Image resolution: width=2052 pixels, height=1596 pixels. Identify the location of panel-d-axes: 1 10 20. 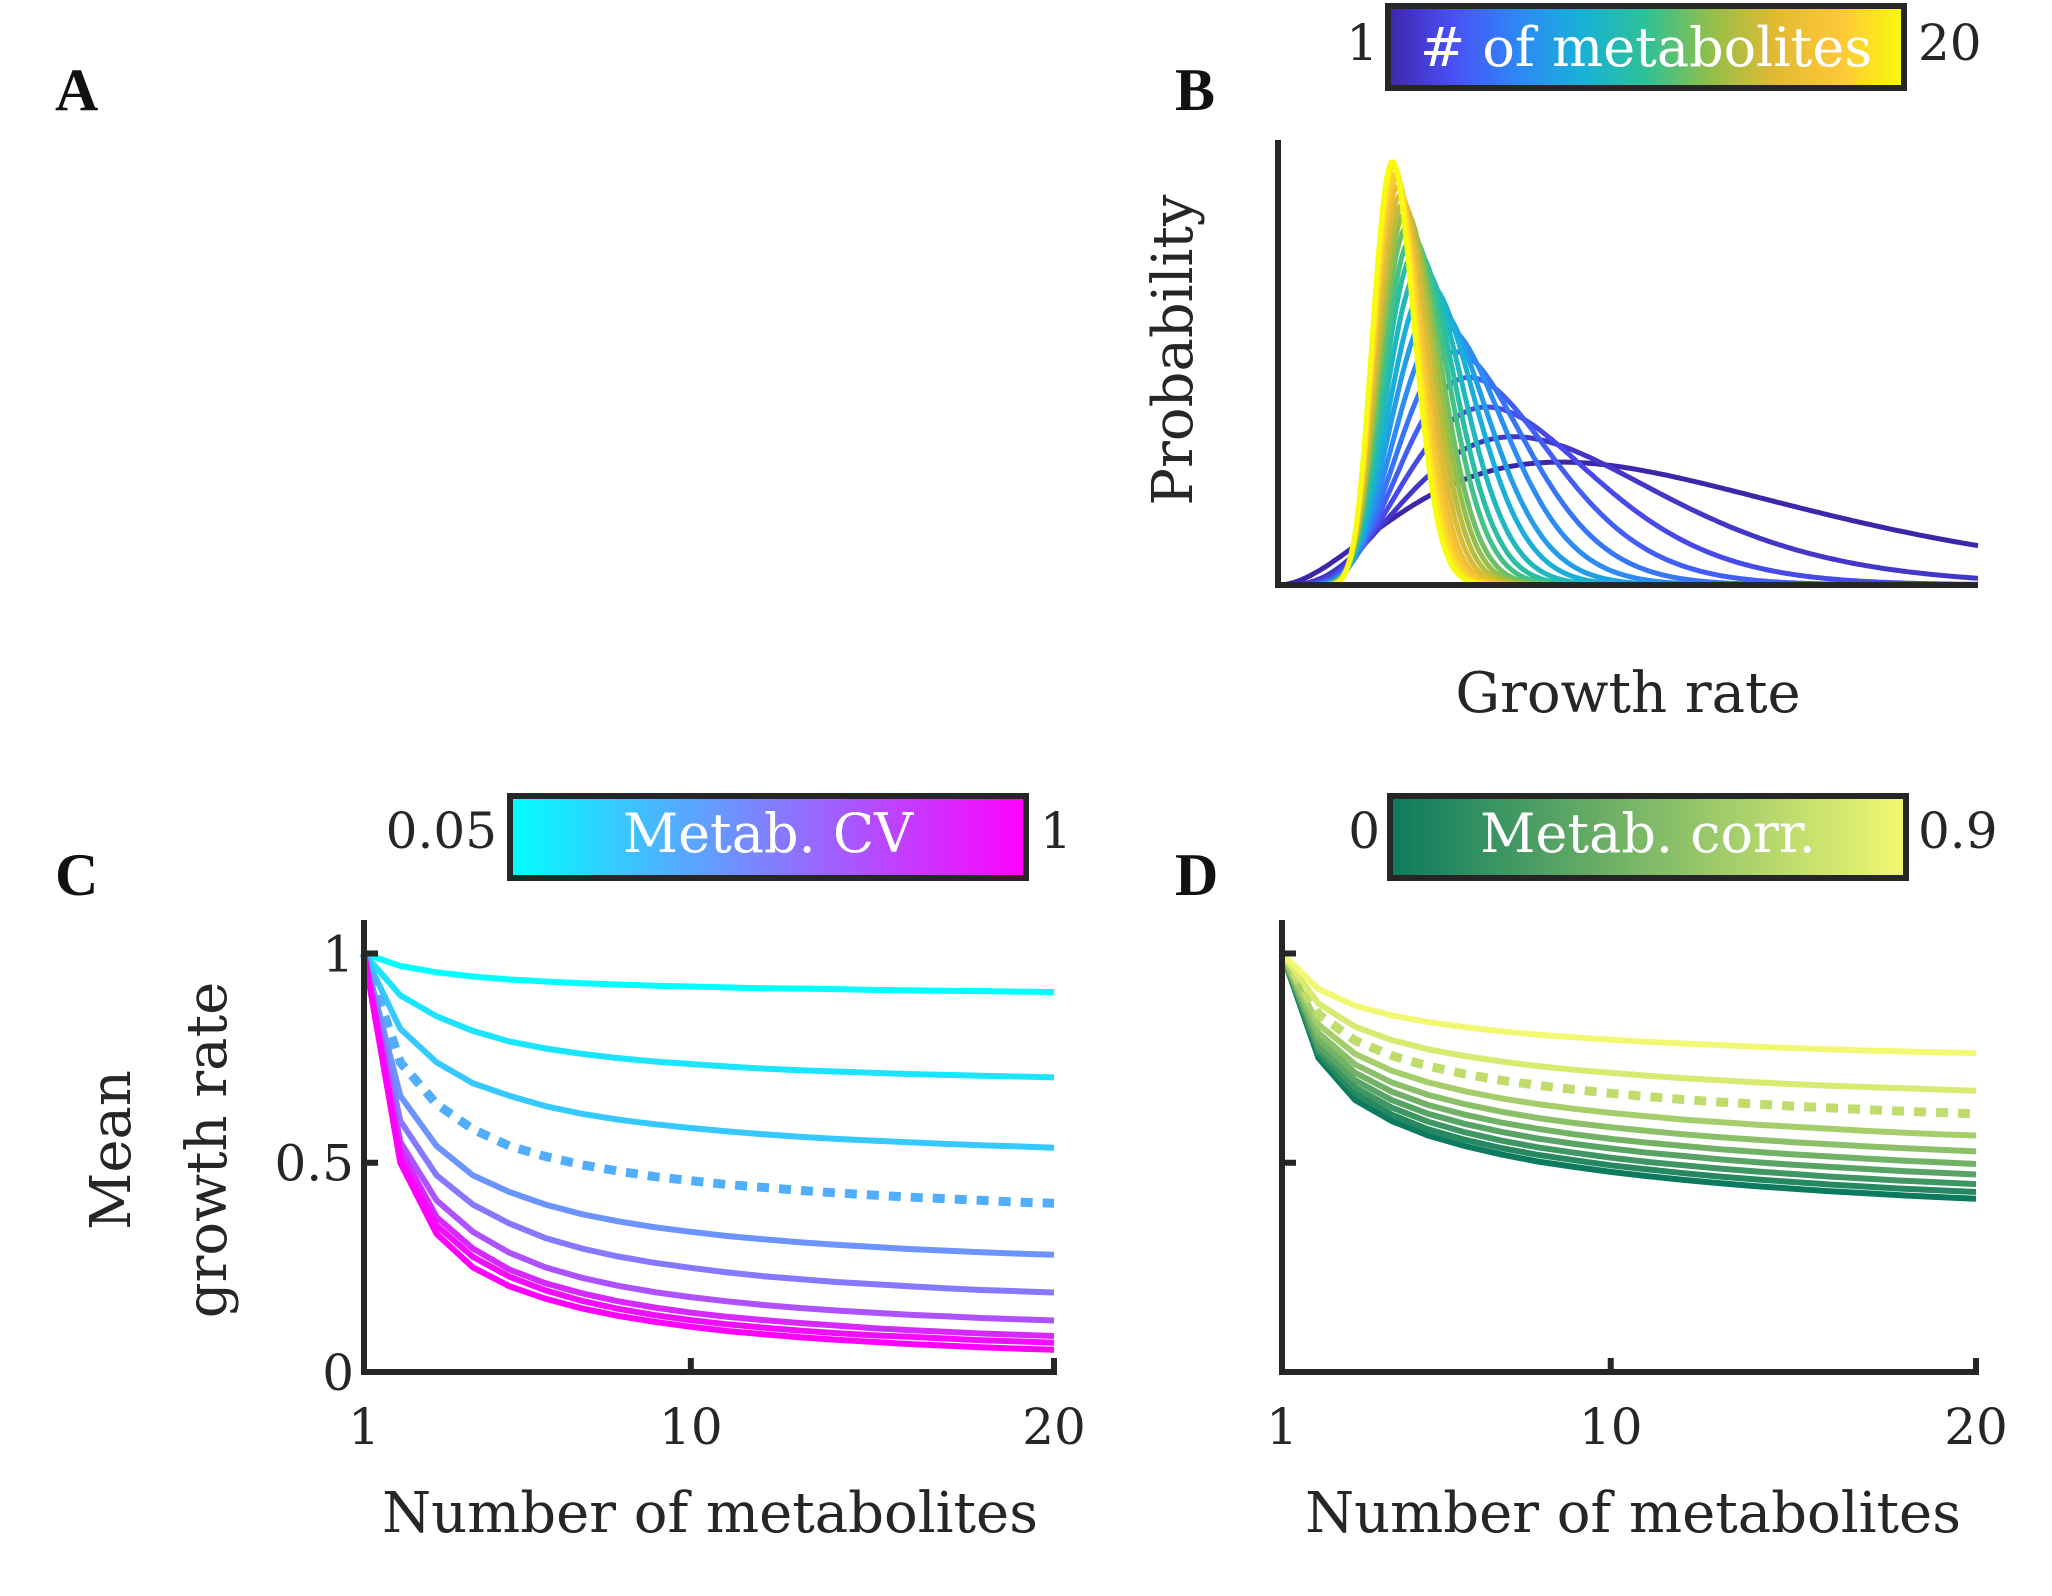
(1637, 1188).